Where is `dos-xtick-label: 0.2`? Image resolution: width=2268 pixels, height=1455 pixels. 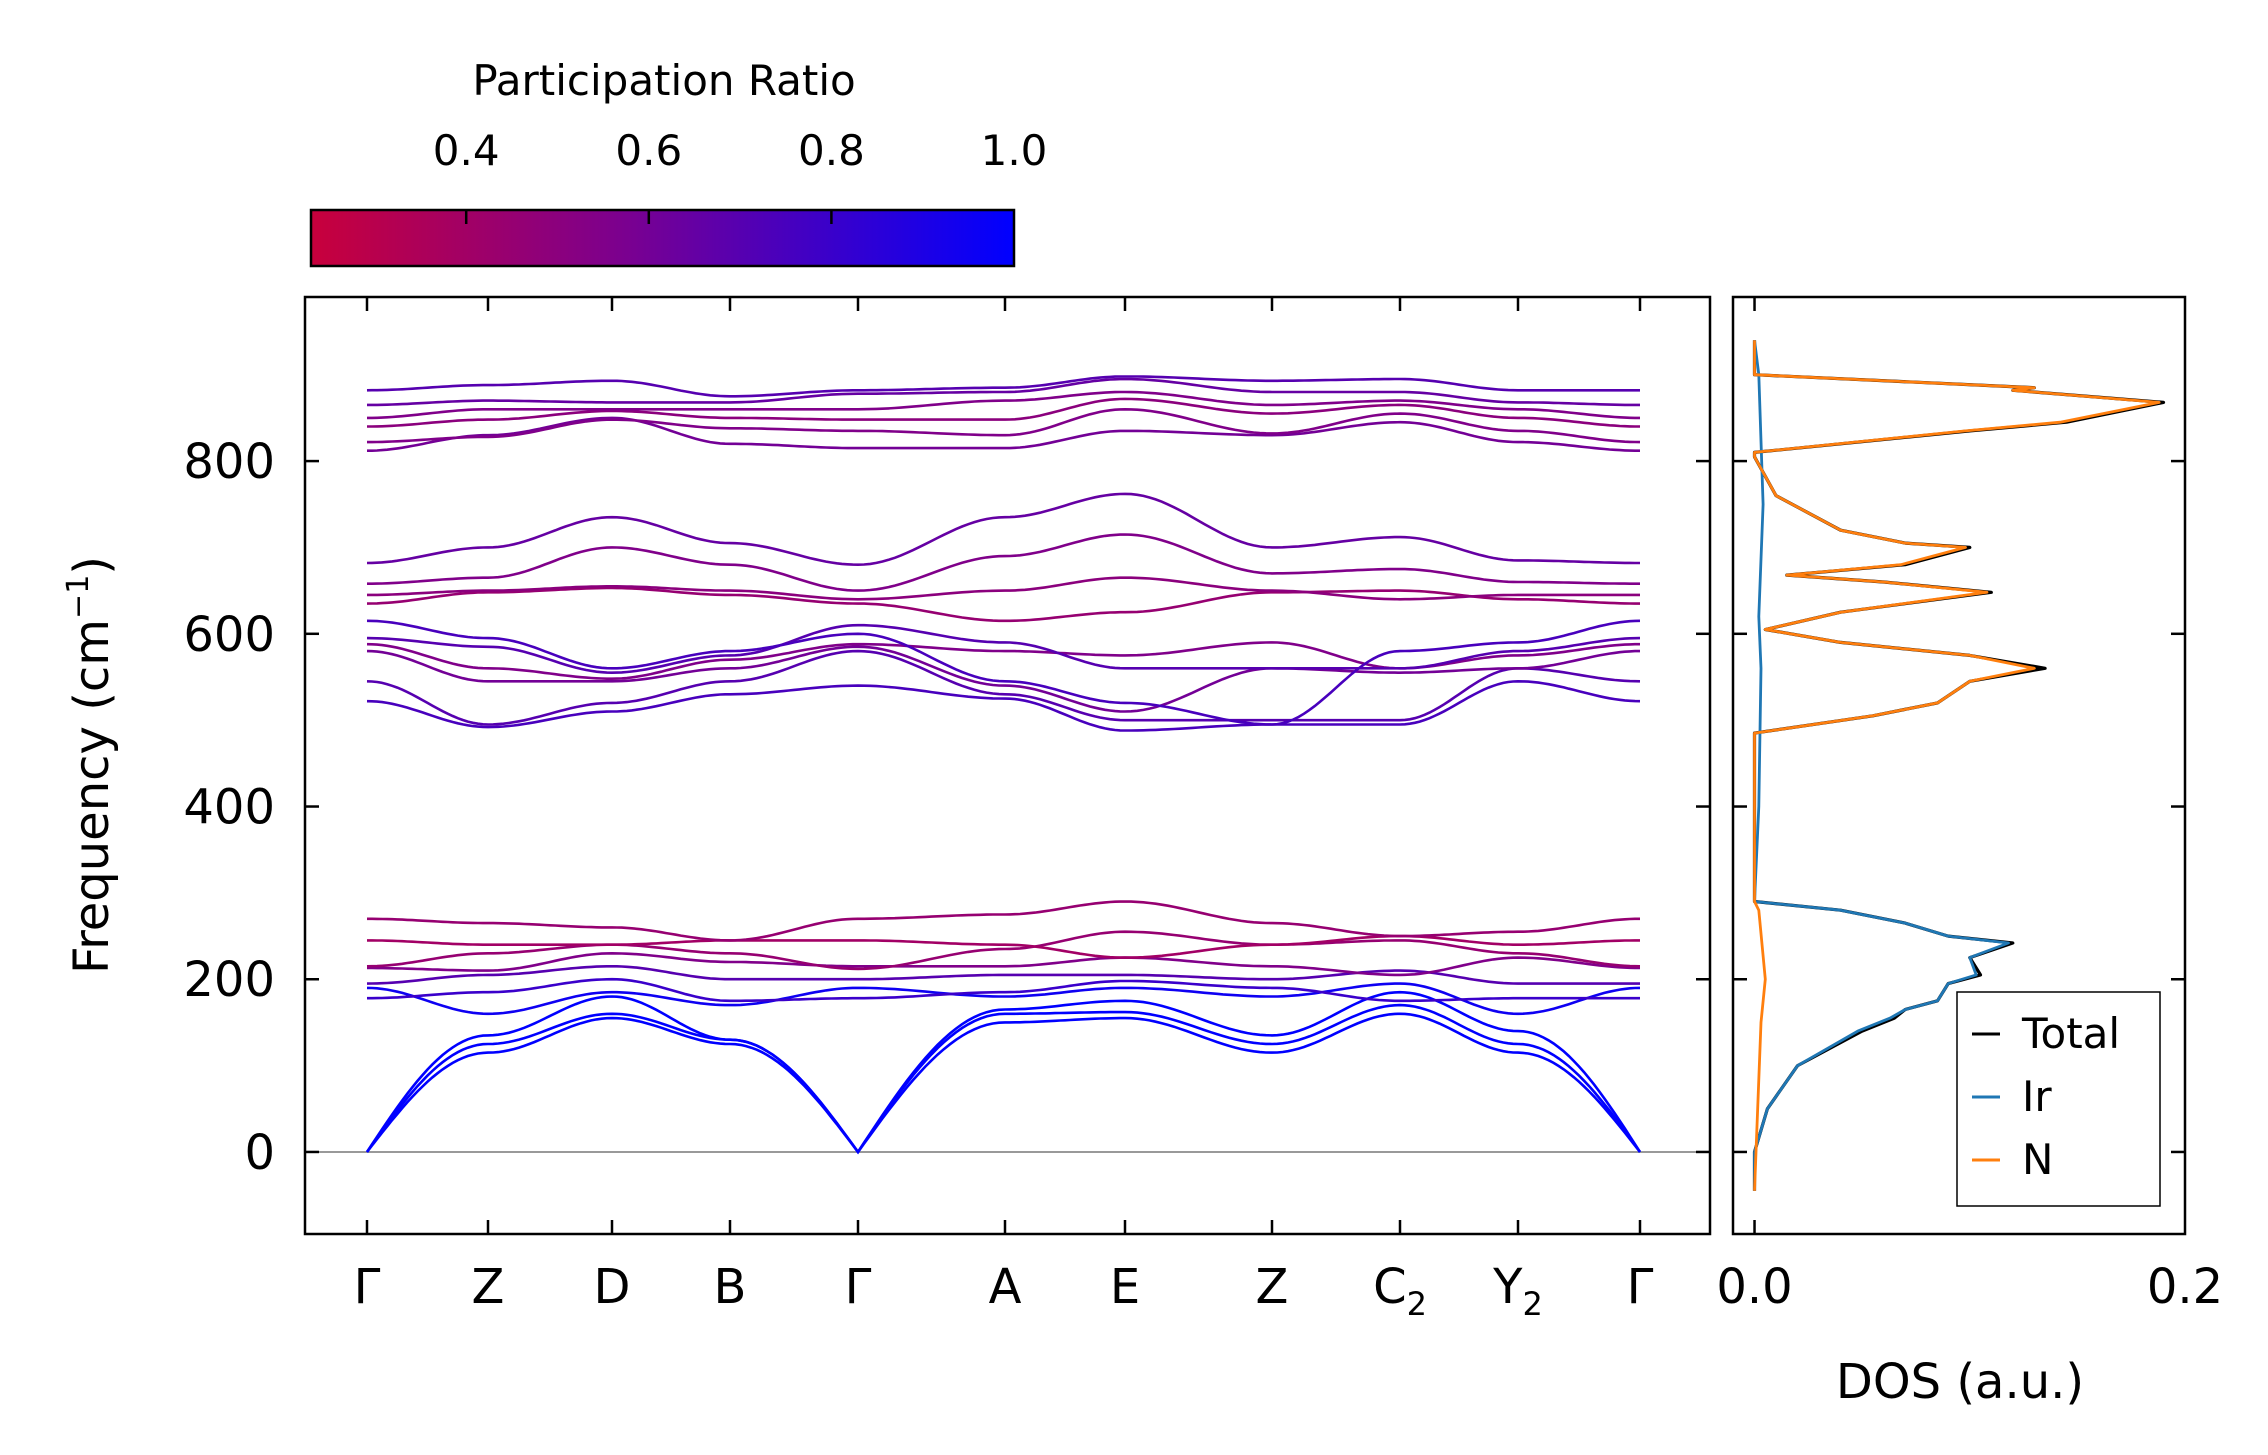 dos-xtick-label: 0.2 is located at coordinates (2185, 1287).